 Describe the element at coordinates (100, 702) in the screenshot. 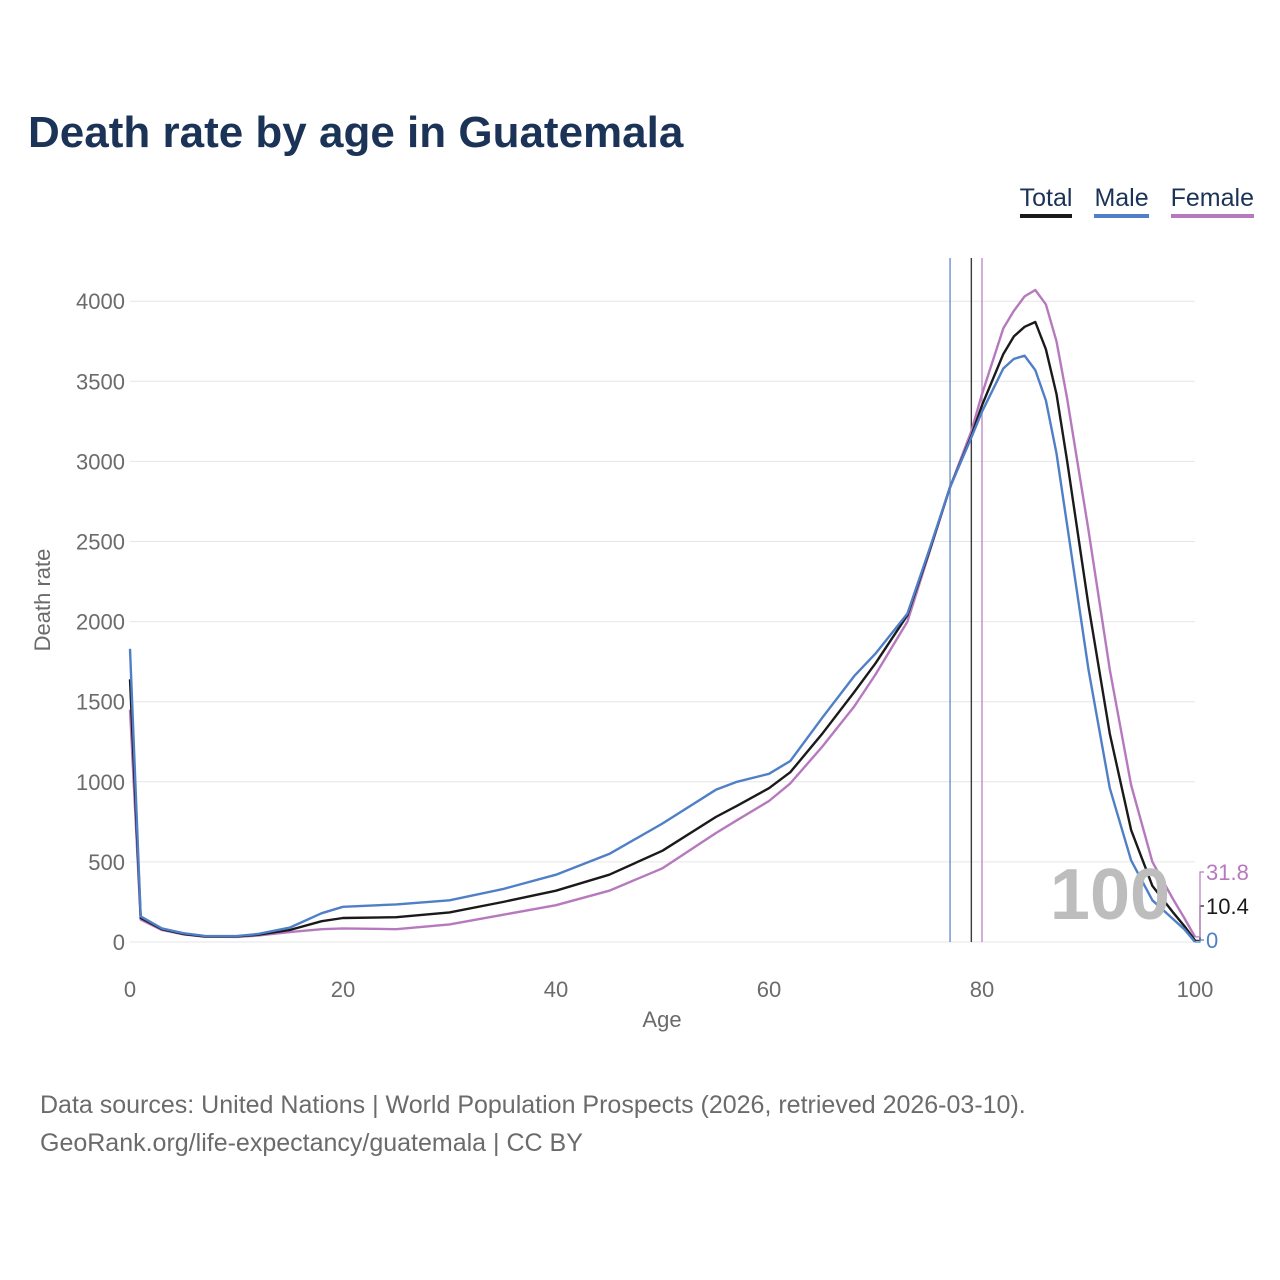

I see `y-tick-label: 1500` at that location.